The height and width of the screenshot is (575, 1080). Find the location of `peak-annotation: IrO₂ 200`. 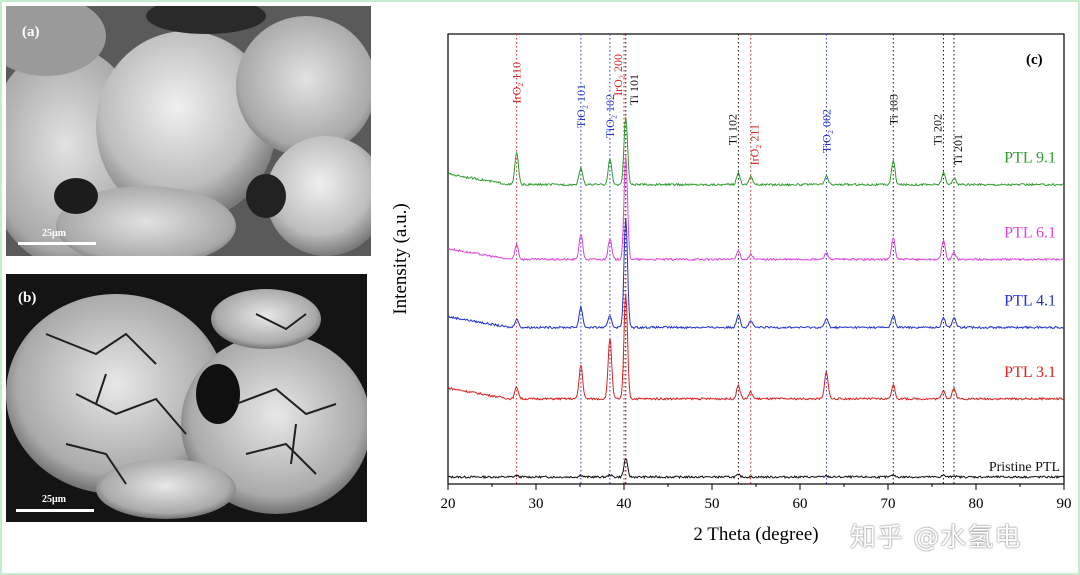

peak-annotation: IrO₂ 200 is located at coordinates (618, 75).